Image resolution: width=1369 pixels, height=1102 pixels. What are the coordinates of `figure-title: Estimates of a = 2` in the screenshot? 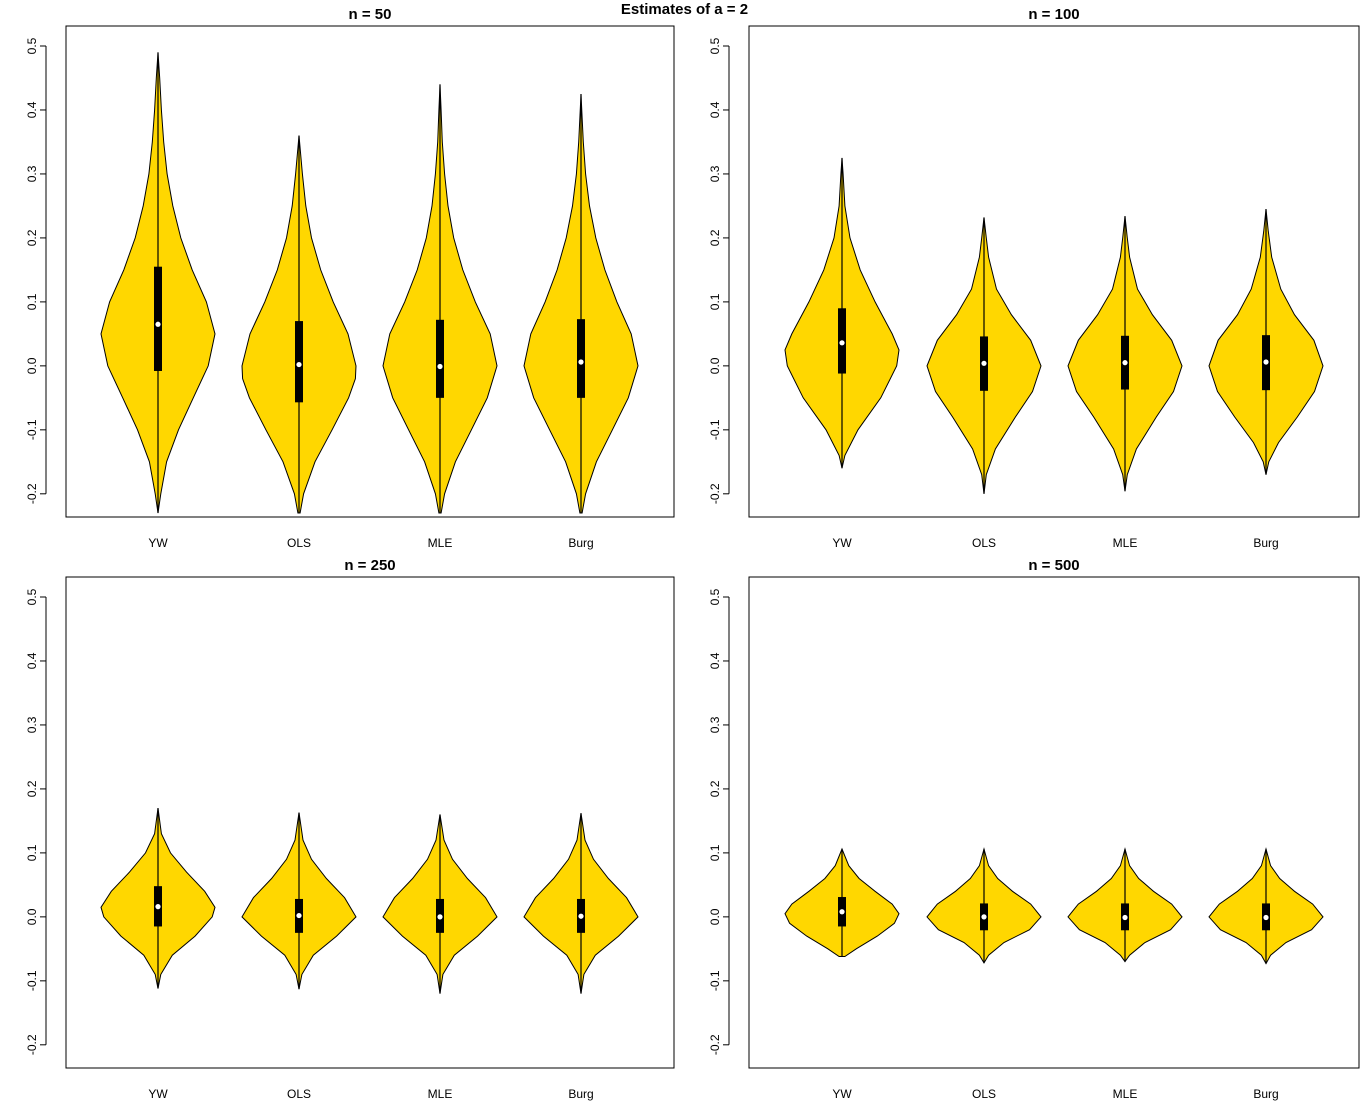 It's located at (684, 9).